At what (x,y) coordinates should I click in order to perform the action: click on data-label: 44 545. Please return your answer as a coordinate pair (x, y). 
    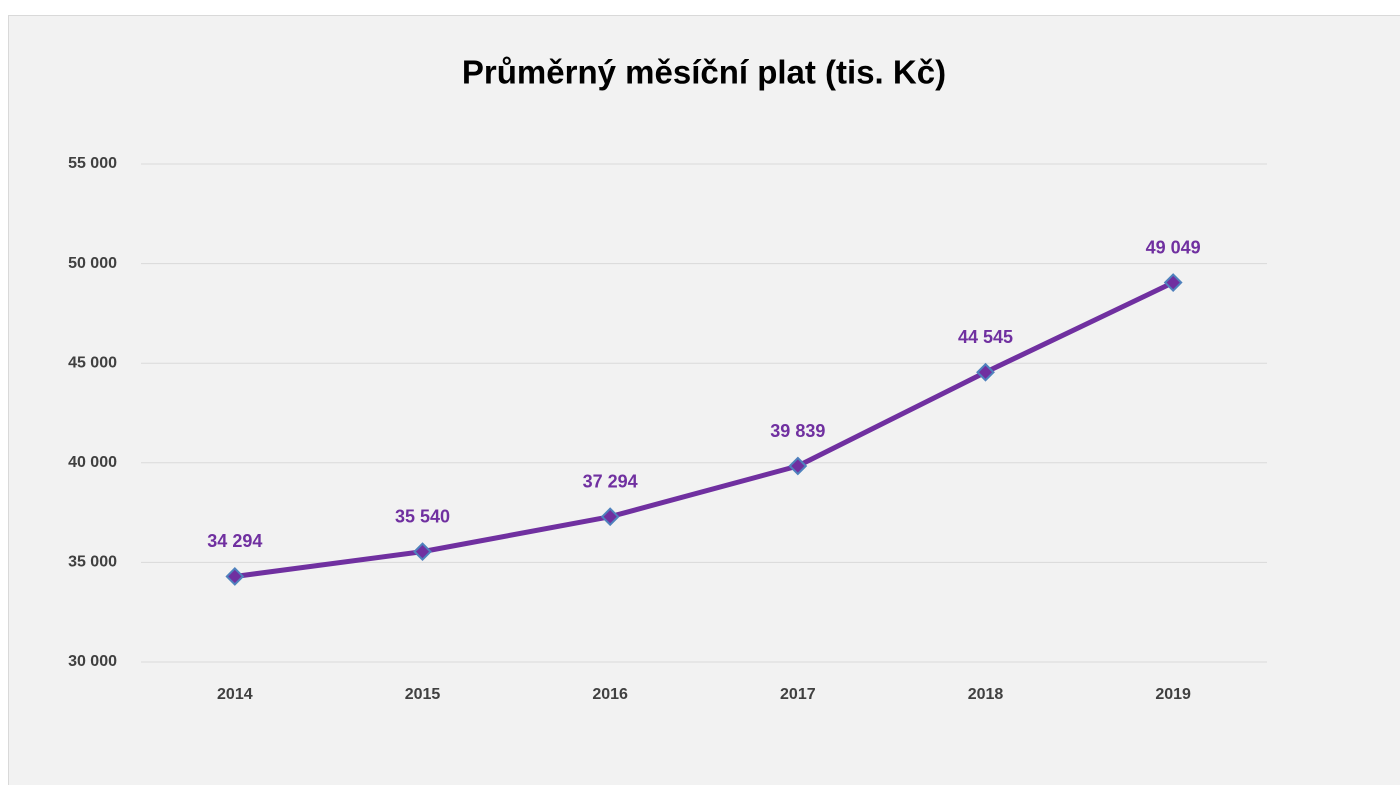
    Looking at the image, I should click on (985, 337).